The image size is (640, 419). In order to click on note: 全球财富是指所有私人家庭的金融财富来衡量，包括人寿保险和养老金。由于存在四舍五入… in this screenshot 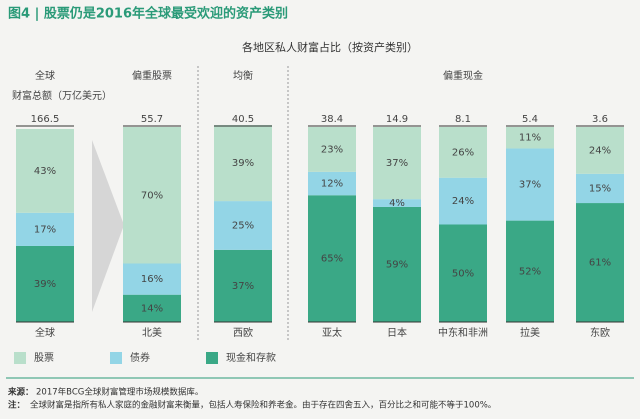, I will do `click(263, 405)`.